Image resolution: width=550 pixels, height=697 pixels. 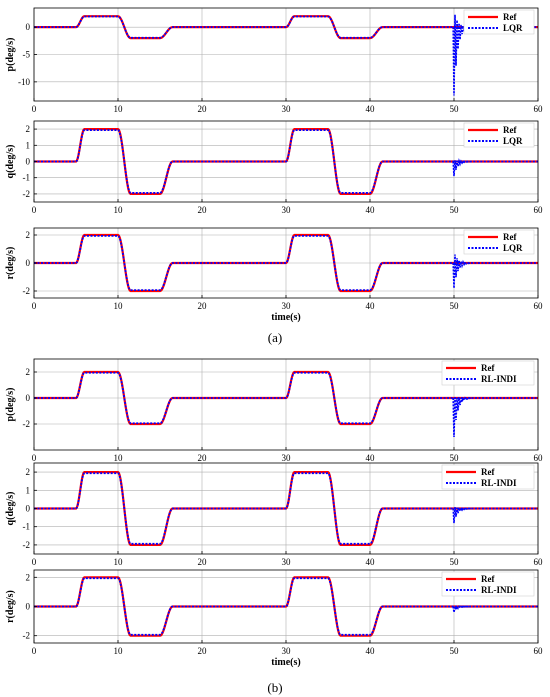 I want to click on y-tick-label: -10, so click(x=24, y=82).